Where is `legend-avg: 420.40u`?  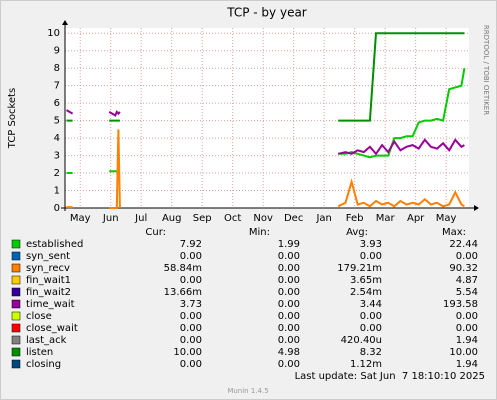 legend-avg: 420.40u is located at coordinates (361, 340).